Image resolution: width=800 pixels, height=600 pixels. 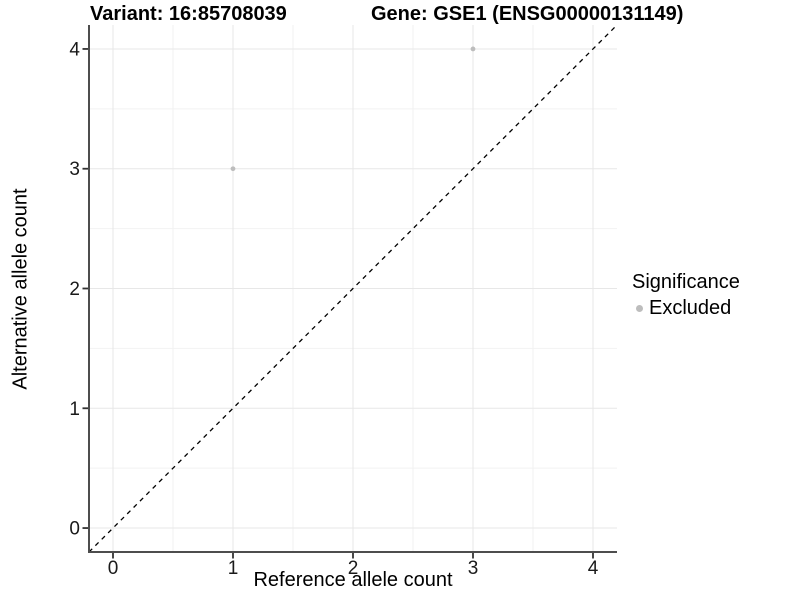 I want to click on x-tick-label: 4, so click(x=593, y=568).